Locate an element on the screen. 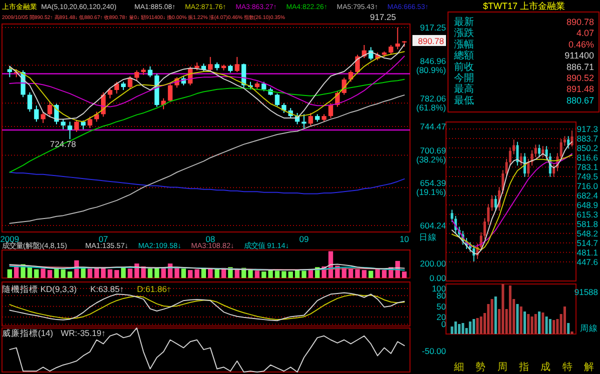  text: 917.25 is located at coordinates (383, 17).